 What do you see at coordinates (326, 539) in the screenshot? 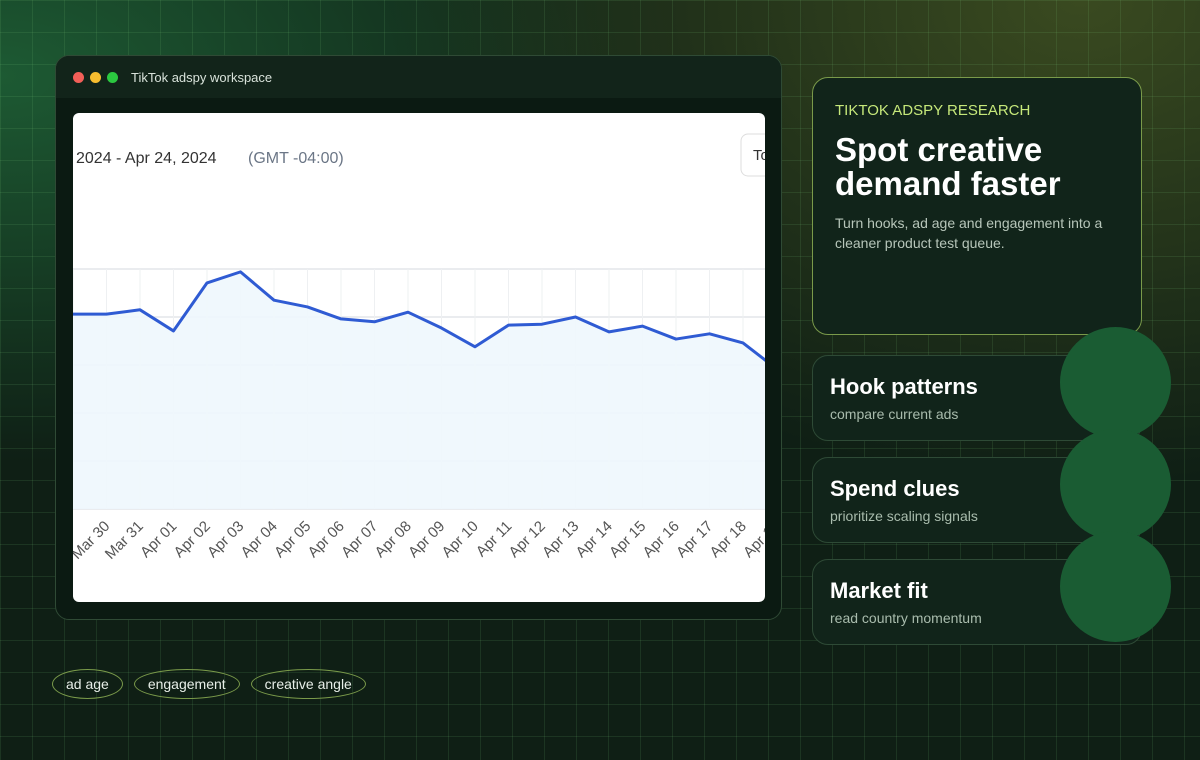
I see `x-tick-label: Apr 06` at bounding box center [326, 539].